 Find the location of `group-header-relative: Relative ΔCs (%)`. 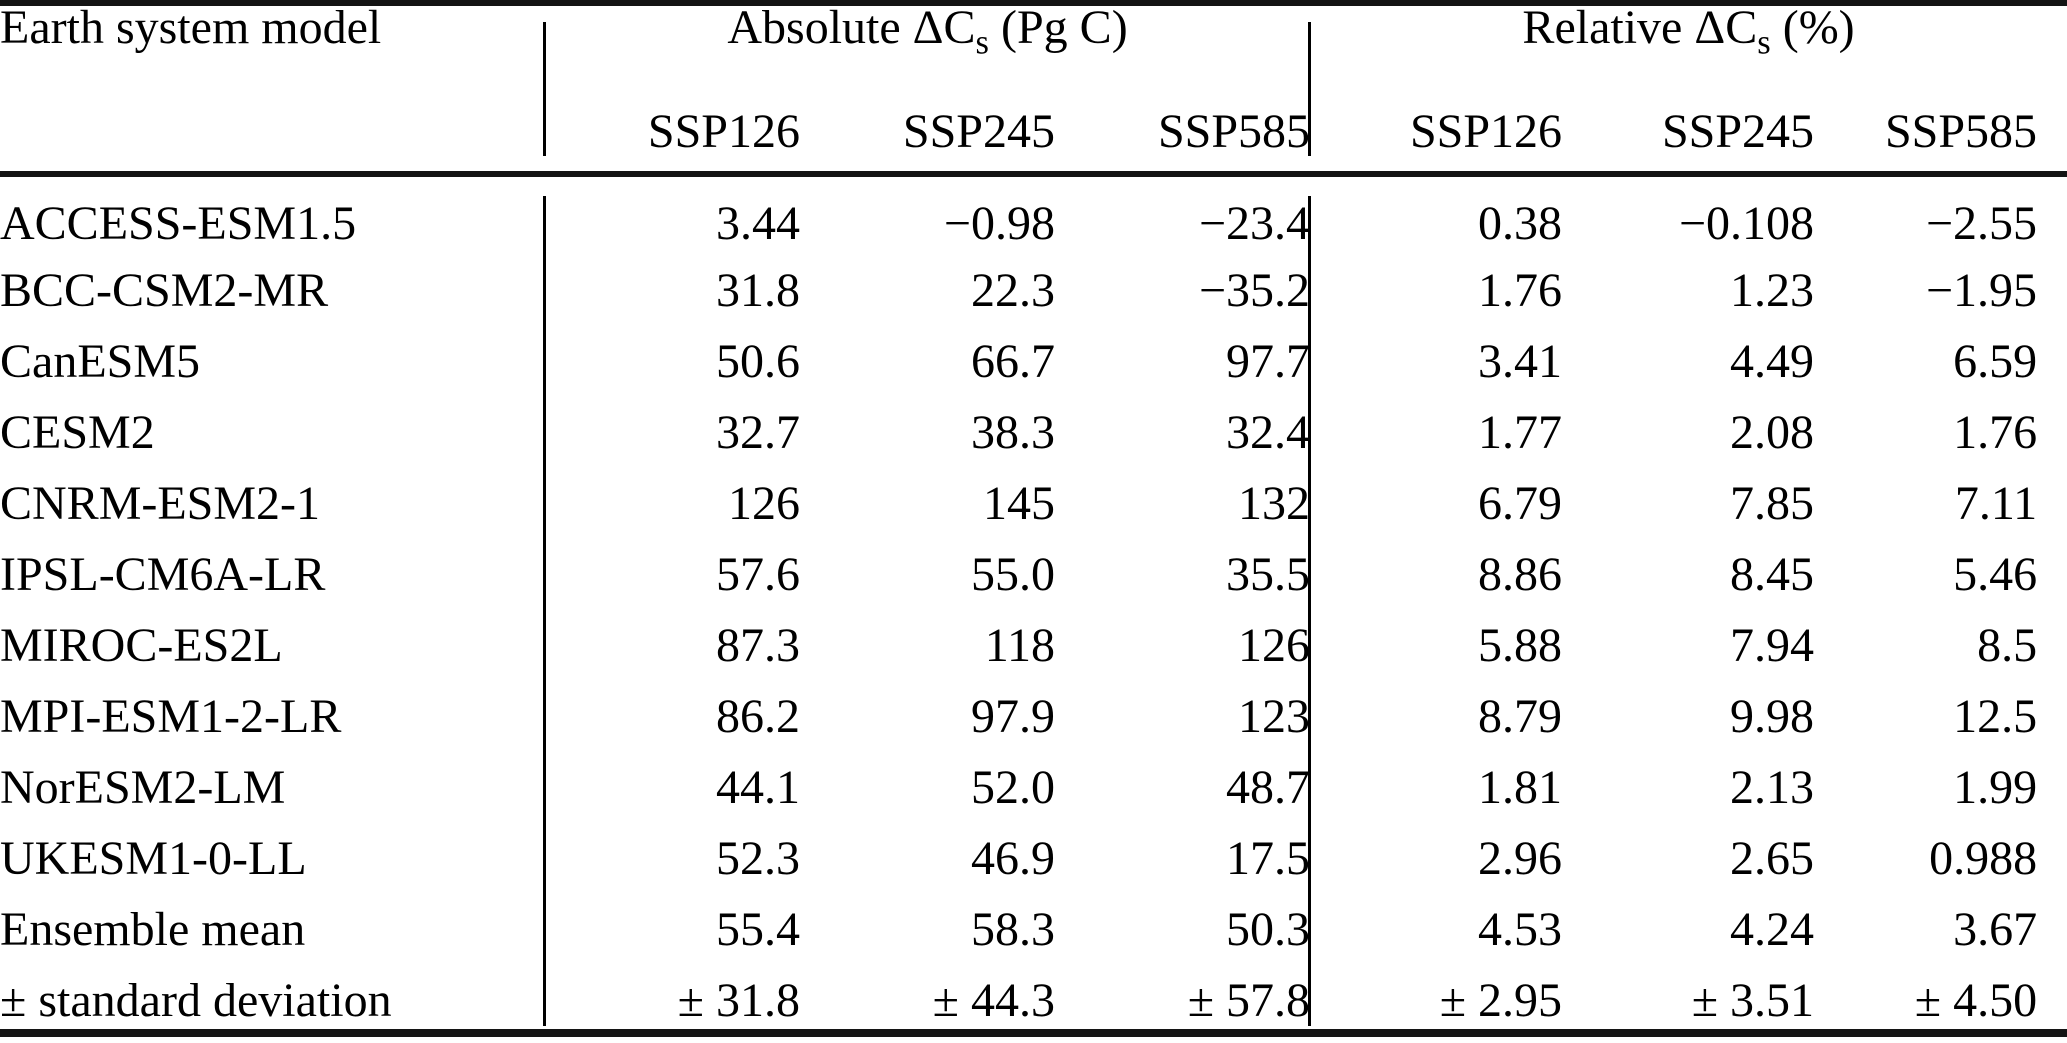

group-header-relative: Relative ΔCs (%) is located at coordinates (1688, 46).